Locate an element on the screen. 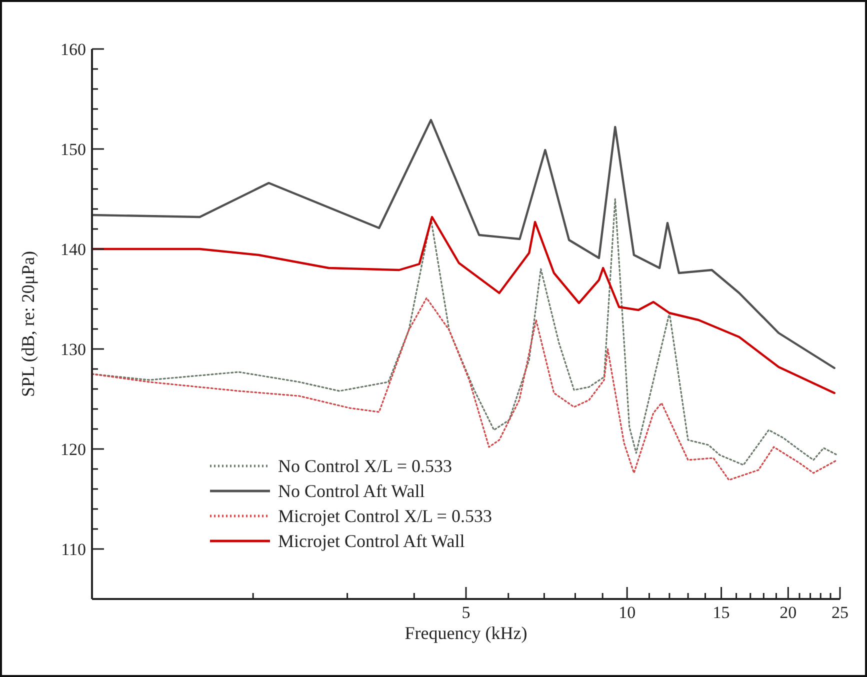 The width and height of the screenshot is (867, 677). x-tick-label: 20 is located at coordinates (788, 612).